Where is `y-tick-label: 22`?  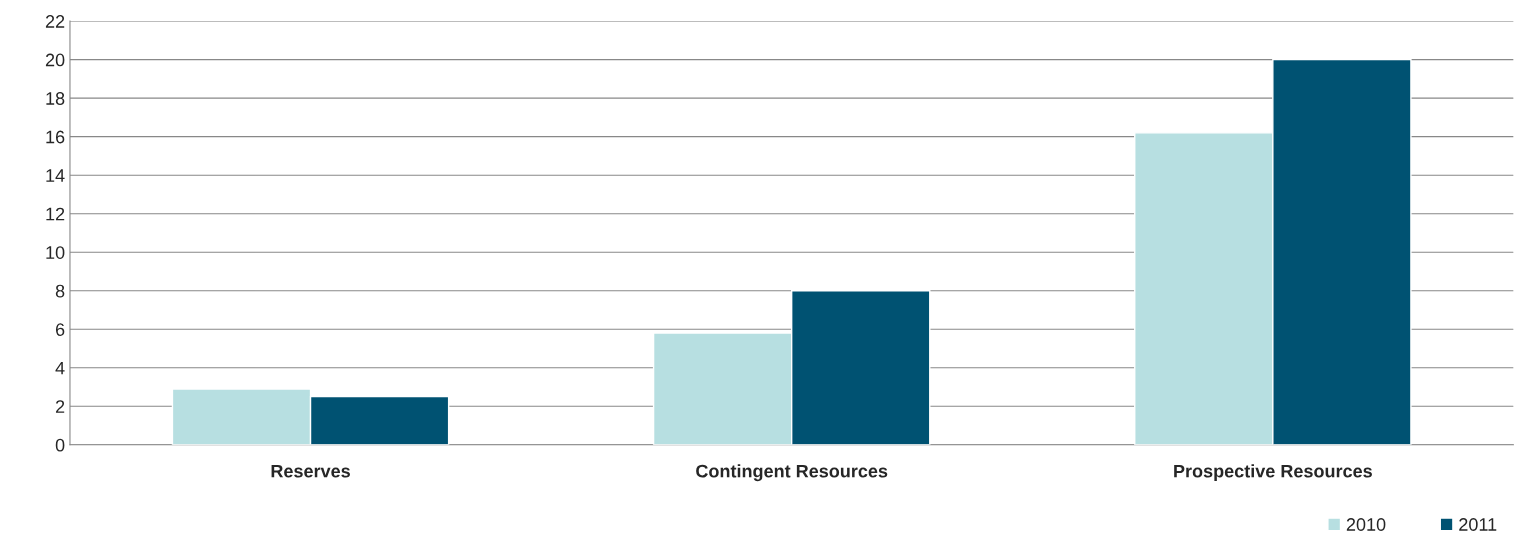 y-tick-label: 22 is located at coordinates (55, 21).